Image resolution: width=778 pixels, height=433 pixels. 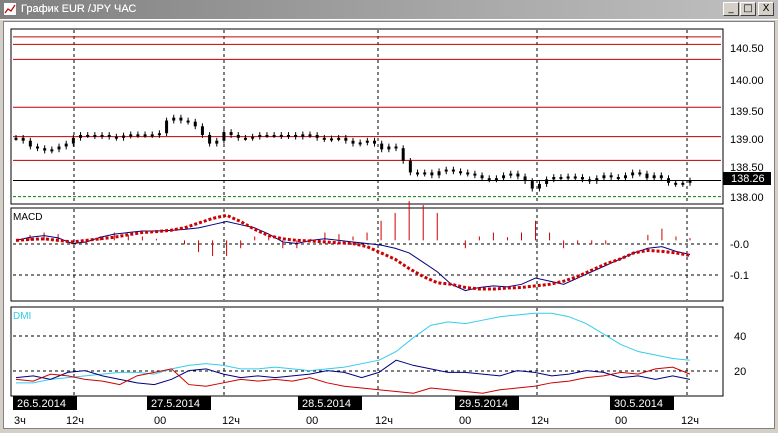 I want to click on date-label: 28.5.2014, so click(x=326, y=404).